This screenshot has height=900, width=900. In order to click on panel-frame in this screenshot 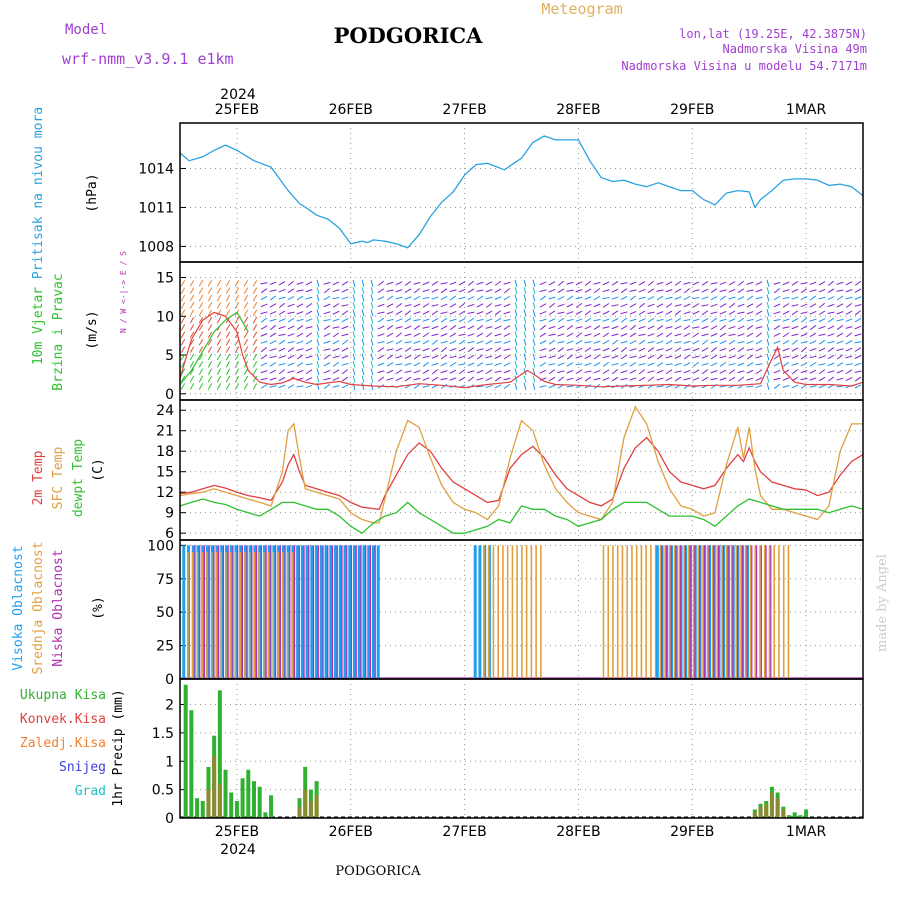, I will do `click(521, 192)`.